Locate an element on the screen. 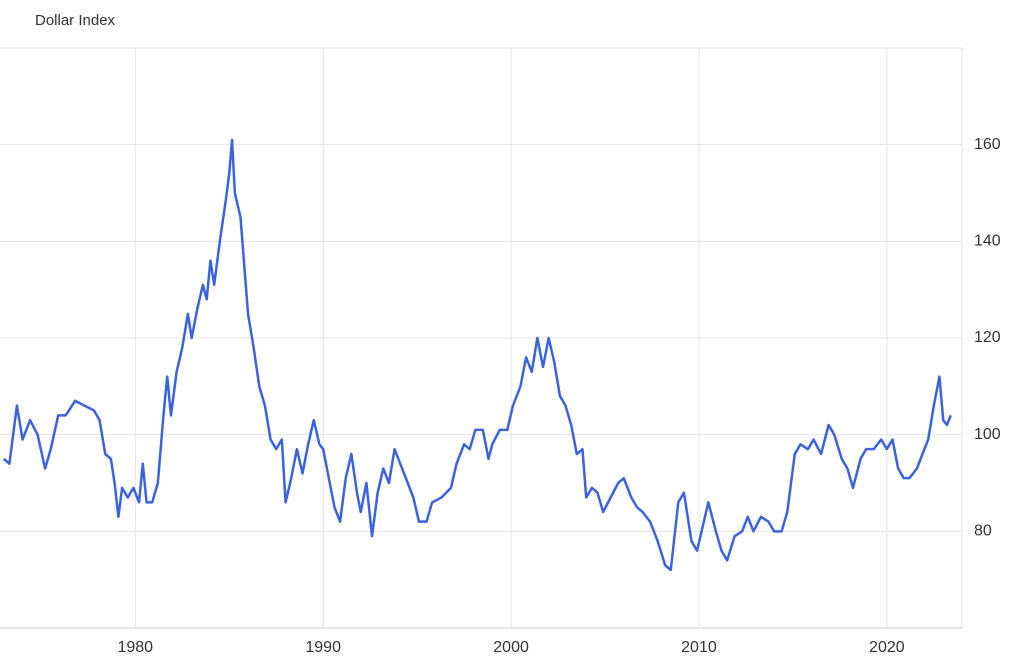  x-tick-label: 1990 is located at coordinates (323, 647).